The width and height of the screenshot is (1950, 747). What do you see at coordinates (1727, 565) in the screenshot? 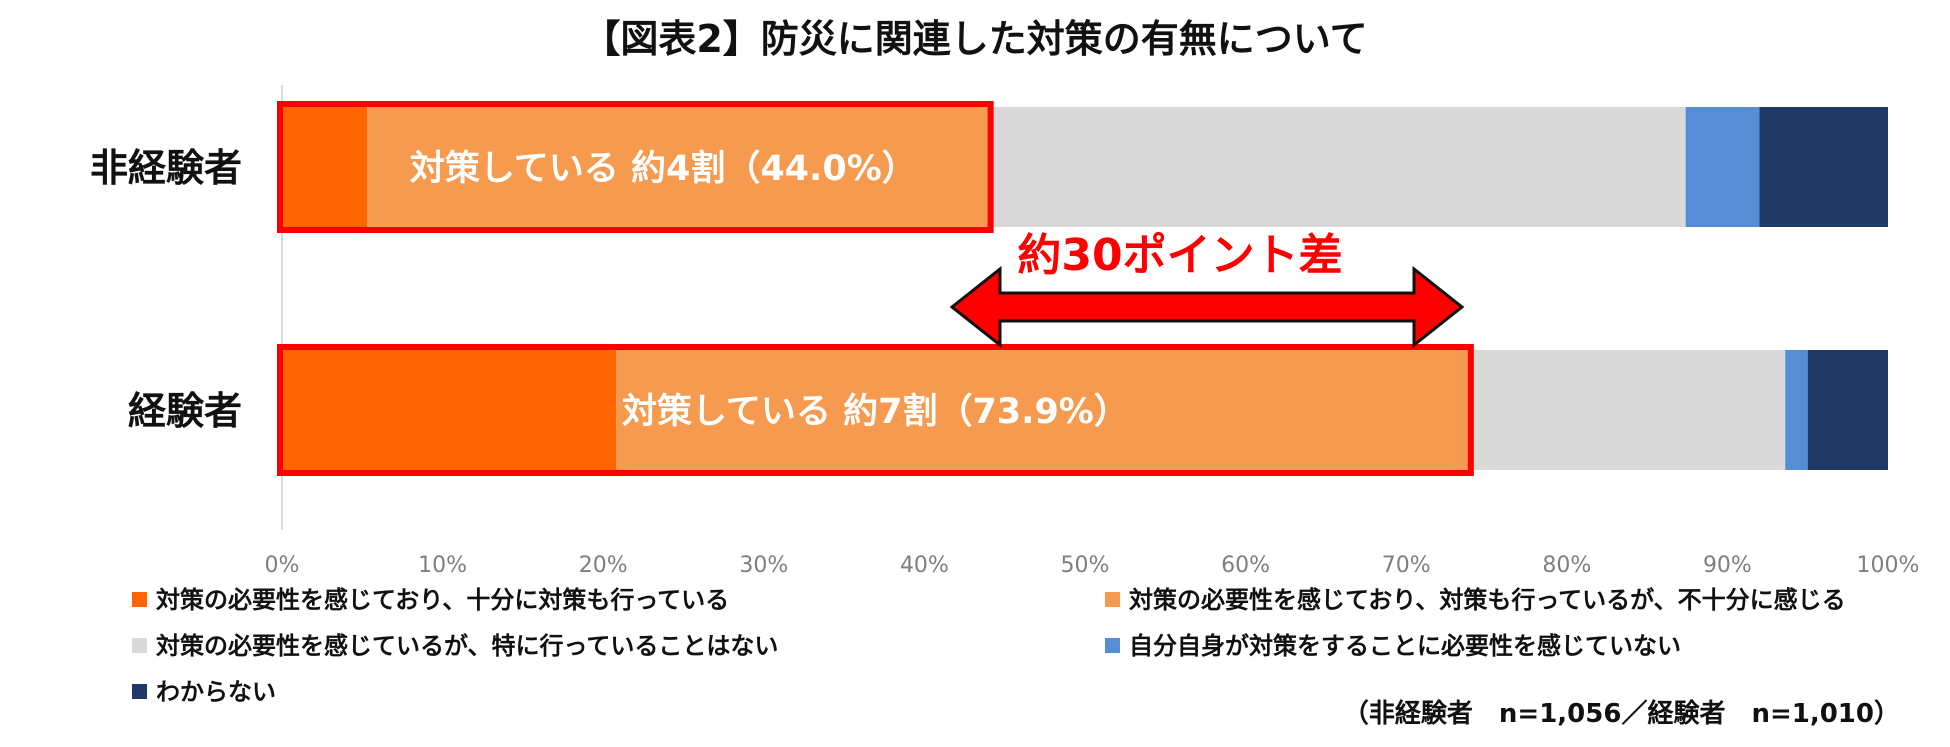
I see `x-tick-label: 90%` at bounding box center [1727, 565].